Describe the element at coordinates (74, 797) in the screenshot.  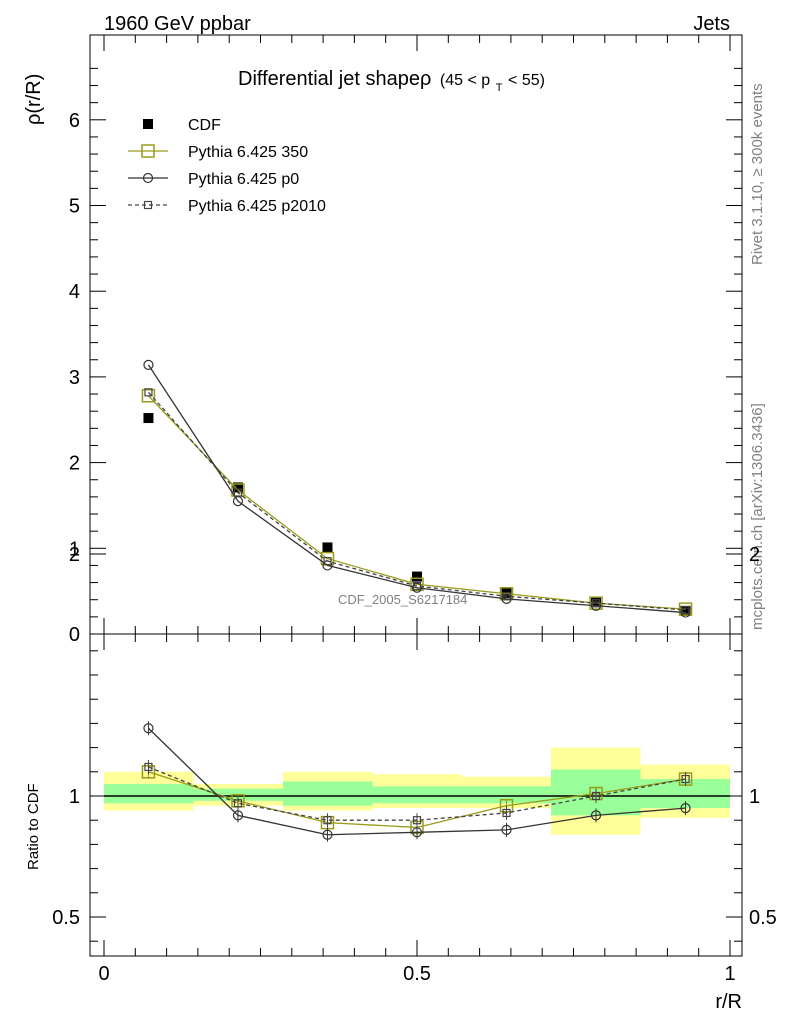
I see `ratio-y-tick-label-left: 1` at that location.